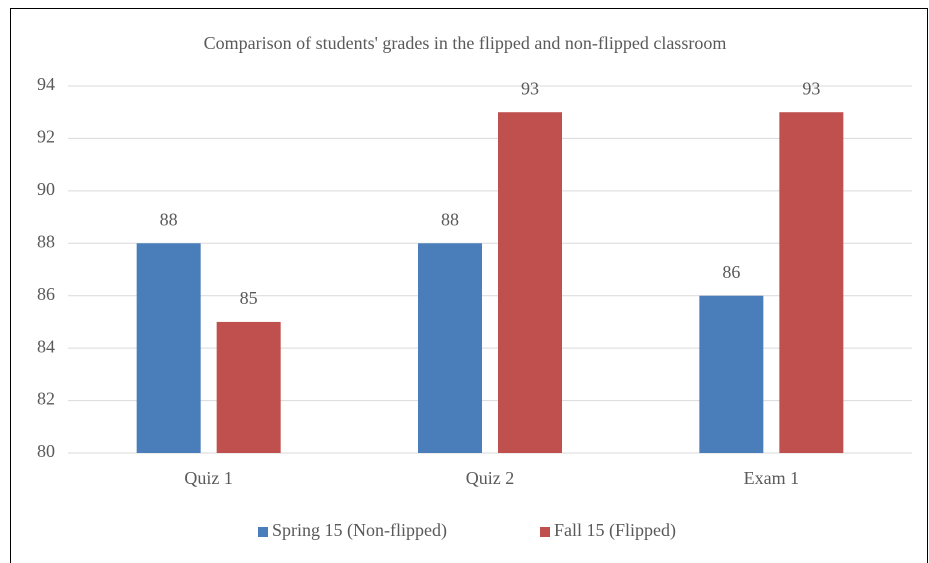 The width and height of the screenshot is (929, 563). Describe the element at coordinates (46, 84) in the screenshot. I see `y-tick-label: 94` at that location.